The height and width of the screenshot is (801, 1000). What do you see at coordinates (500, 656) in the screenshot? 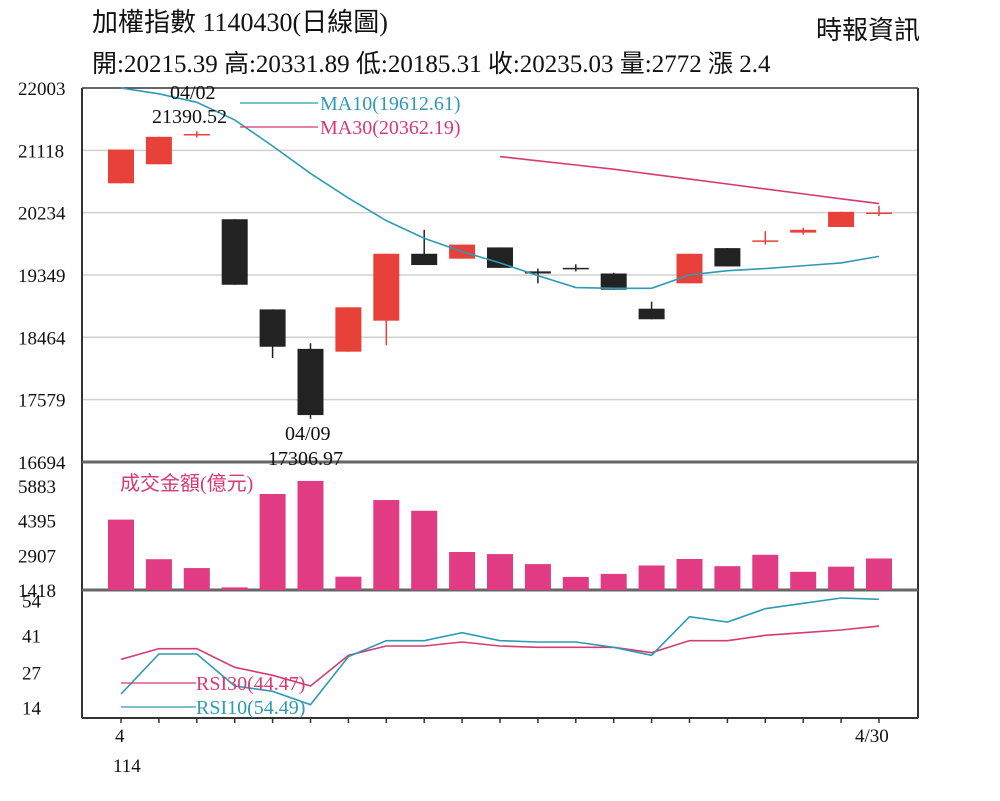
I see `rsi30-line` at bounding box center [500, 656].